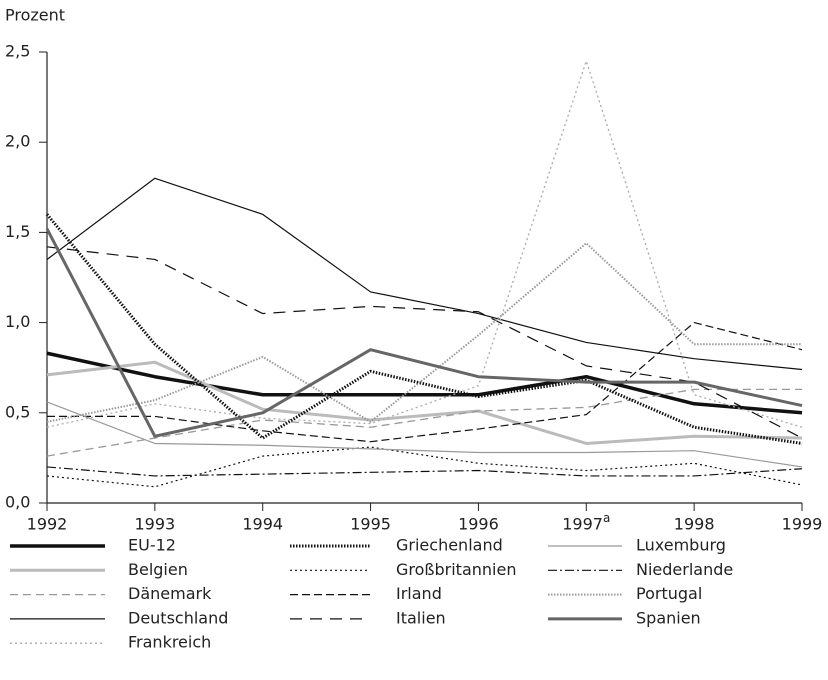 The image size is (828, 680). What do you see at coordinates (154, 524) in the screenshot?
I see `x-tick-label: 1993` at bounding box center [154, 524].